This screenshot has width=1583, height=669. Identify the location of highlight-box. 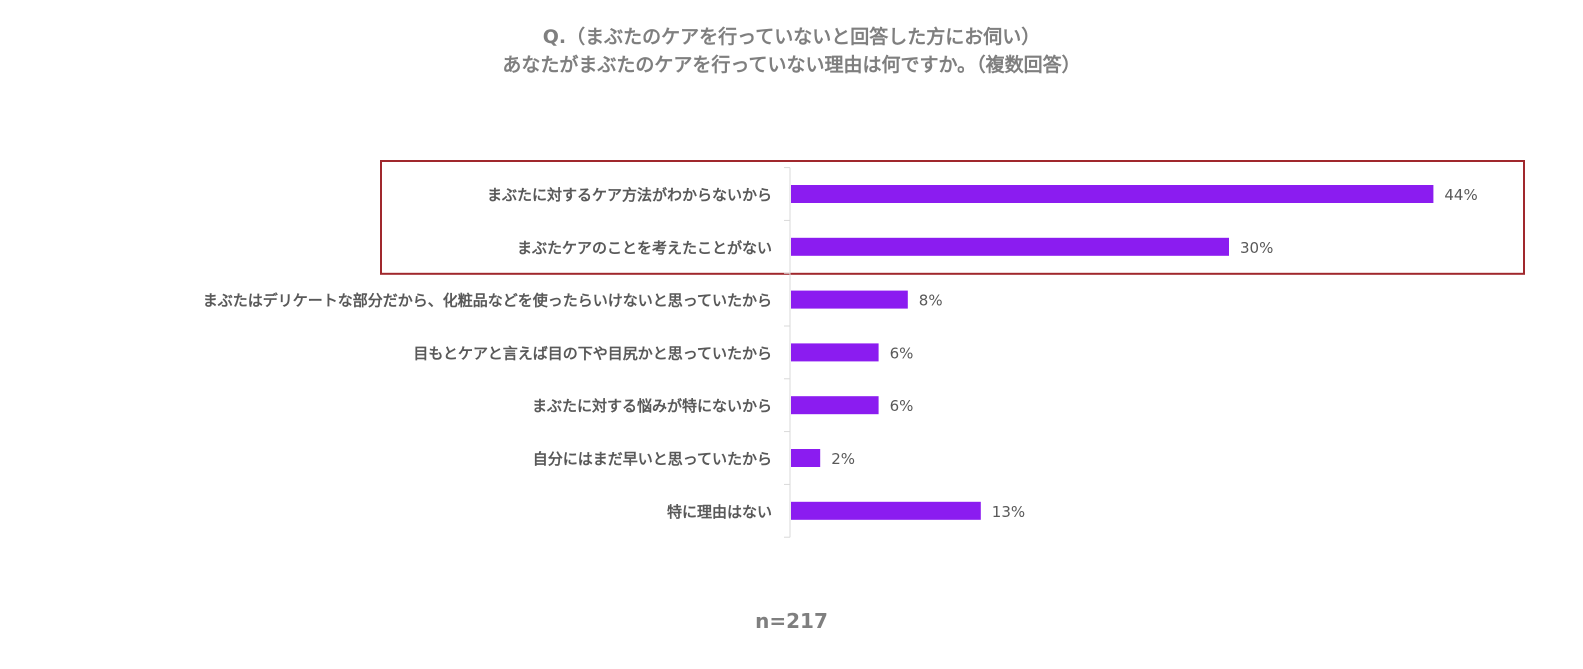
(952, 217).